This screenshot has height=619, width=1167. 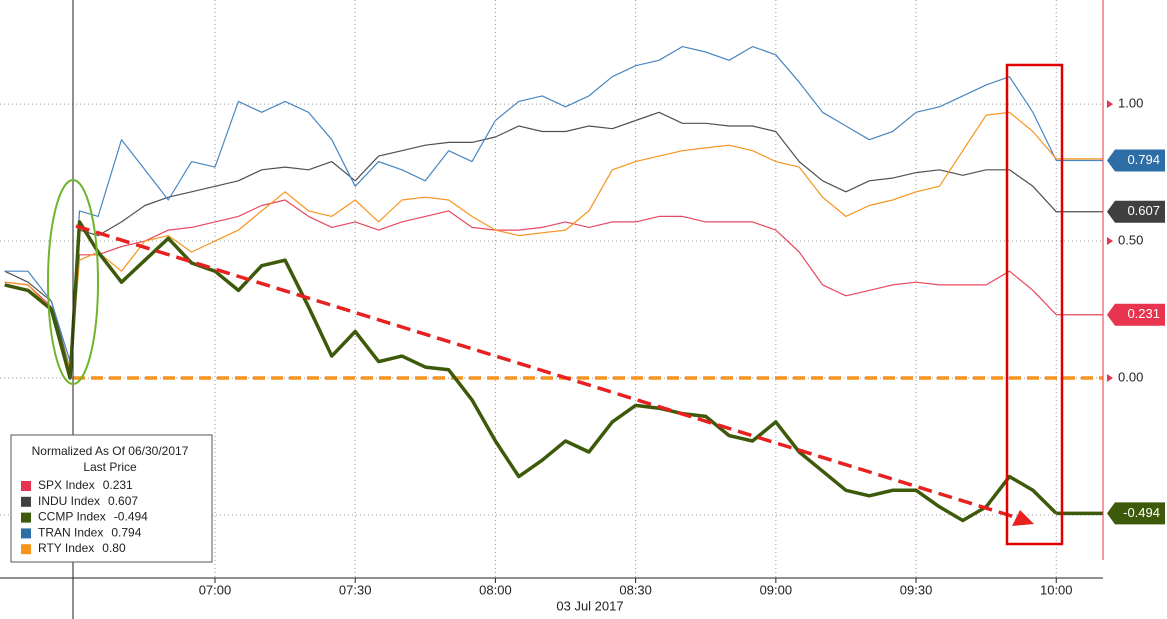 I want to click on last-value-label: 0.607, so click(x=1143, y=210).